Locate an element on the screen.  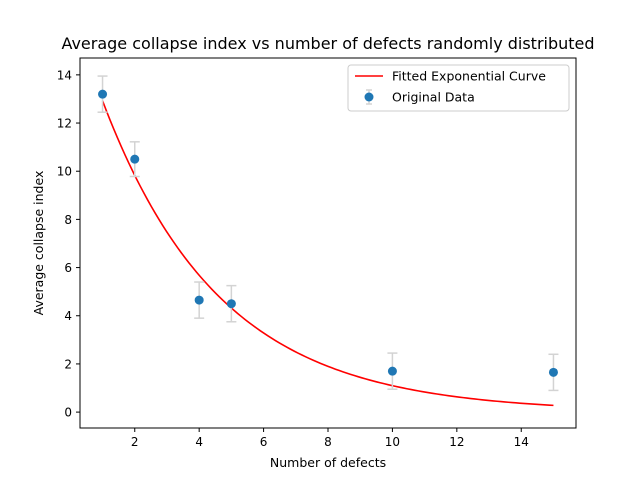
legend-label-fitted: Fitted Exponential Curve is located at coordinates (469, 76).